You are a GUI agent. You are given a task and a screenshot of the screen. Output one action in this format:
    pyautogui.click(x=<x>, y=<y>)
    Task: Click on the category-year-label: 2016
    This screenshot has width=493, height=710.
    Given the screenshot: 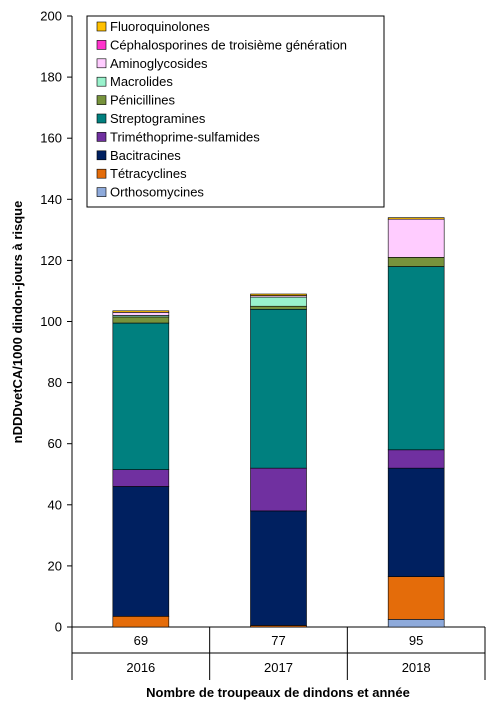 What is the action you would take?
    pyautogui.click(x=140, y=667)
    